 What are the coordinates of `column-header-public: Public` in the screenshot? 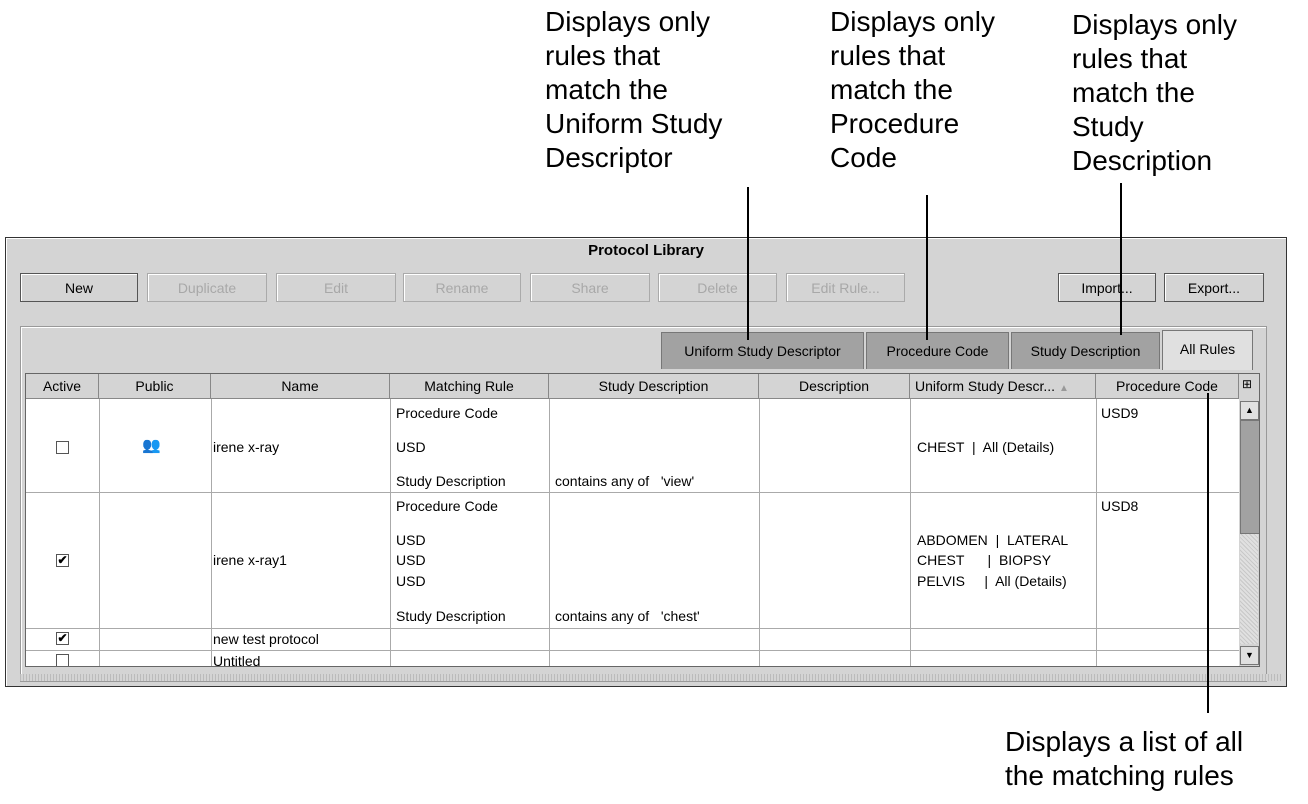 It's located at (155, 386).